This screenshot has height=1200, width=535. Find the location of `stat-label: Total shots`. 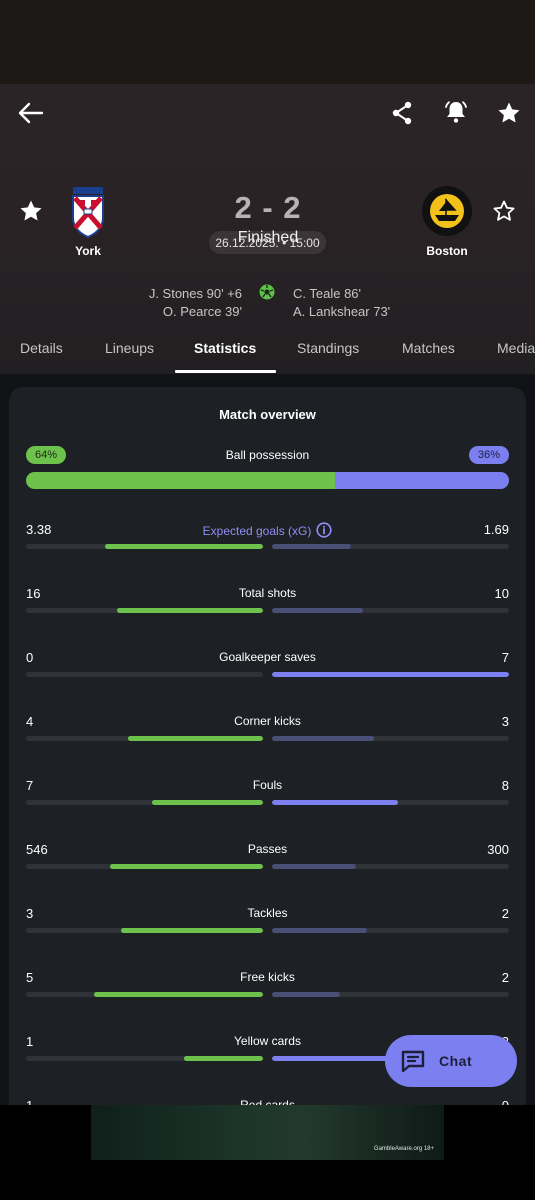

stat-label: Total shots is located at coordinates (267, 593).